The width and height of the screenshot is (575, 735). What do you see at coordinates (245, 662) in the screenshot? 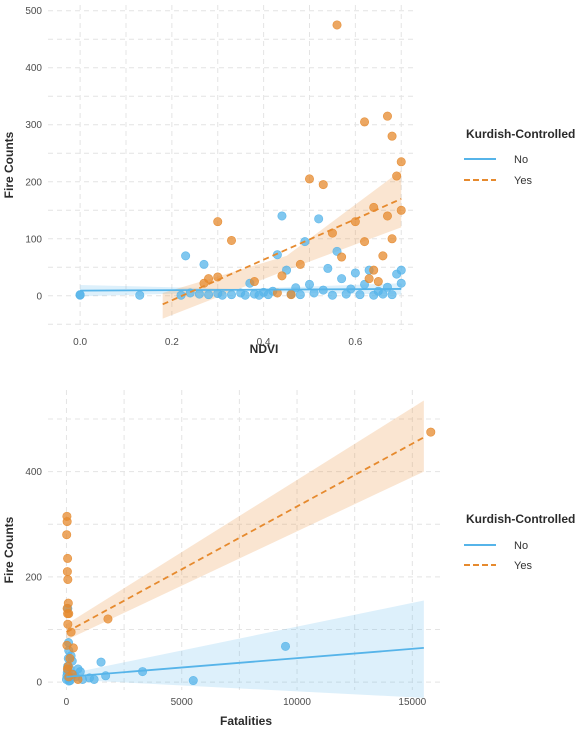
I see `fit-line-no` at bounding box center [245, 662].